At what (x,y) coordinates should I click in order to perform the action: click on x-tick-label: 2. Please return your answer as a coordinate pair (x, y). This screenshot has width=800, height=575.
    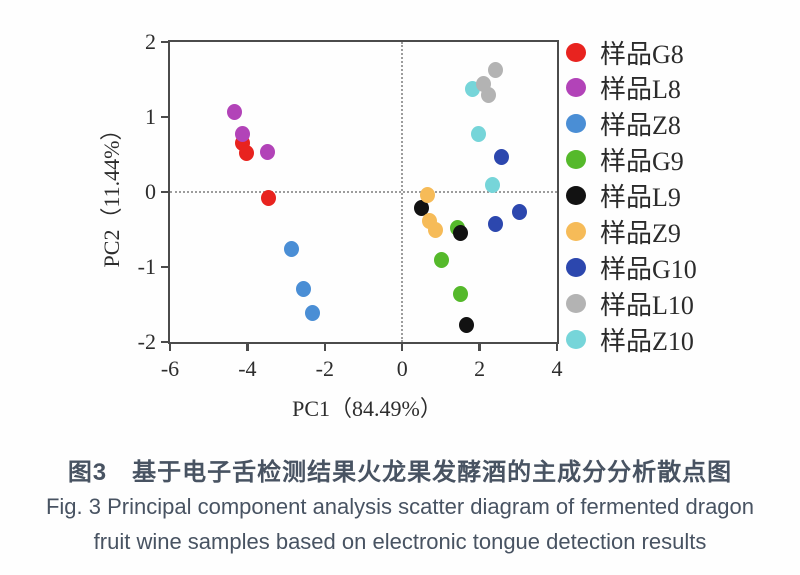
    Looking at the image, I should click on (480, 368).